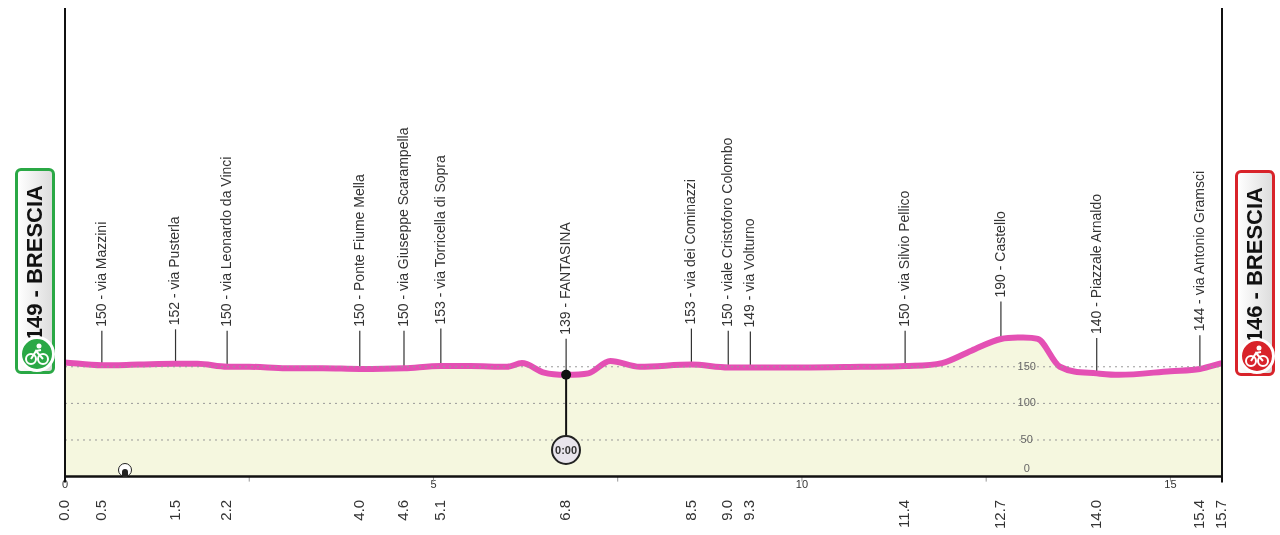 Image resolution: width=1280 pixels, height=535 pixels. I want to click on annotation: 139 - FANTASINA, so click(564, 278).